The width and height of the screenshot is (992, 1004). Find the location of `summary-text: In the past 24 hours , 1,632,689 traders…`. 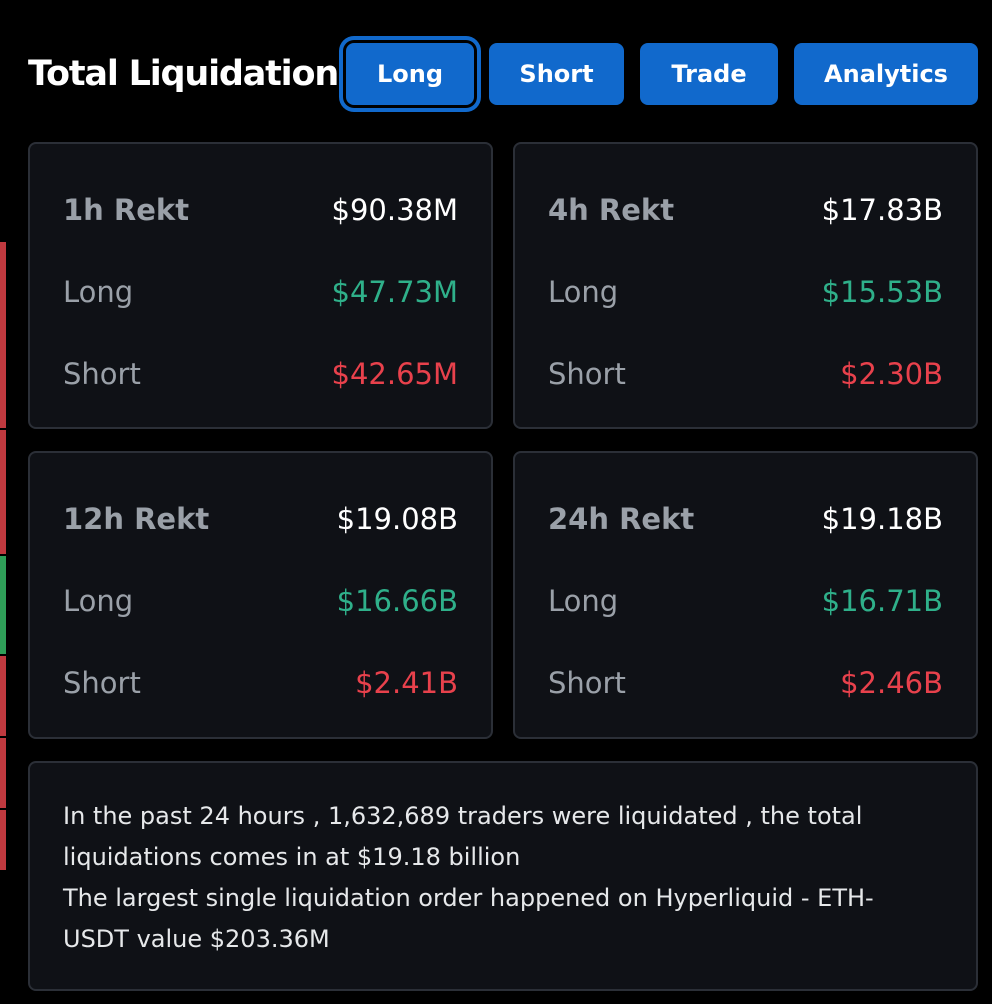

summary-text: In the past 24 hours , 1,632,689 traders… is located at coordinates (489, 878).